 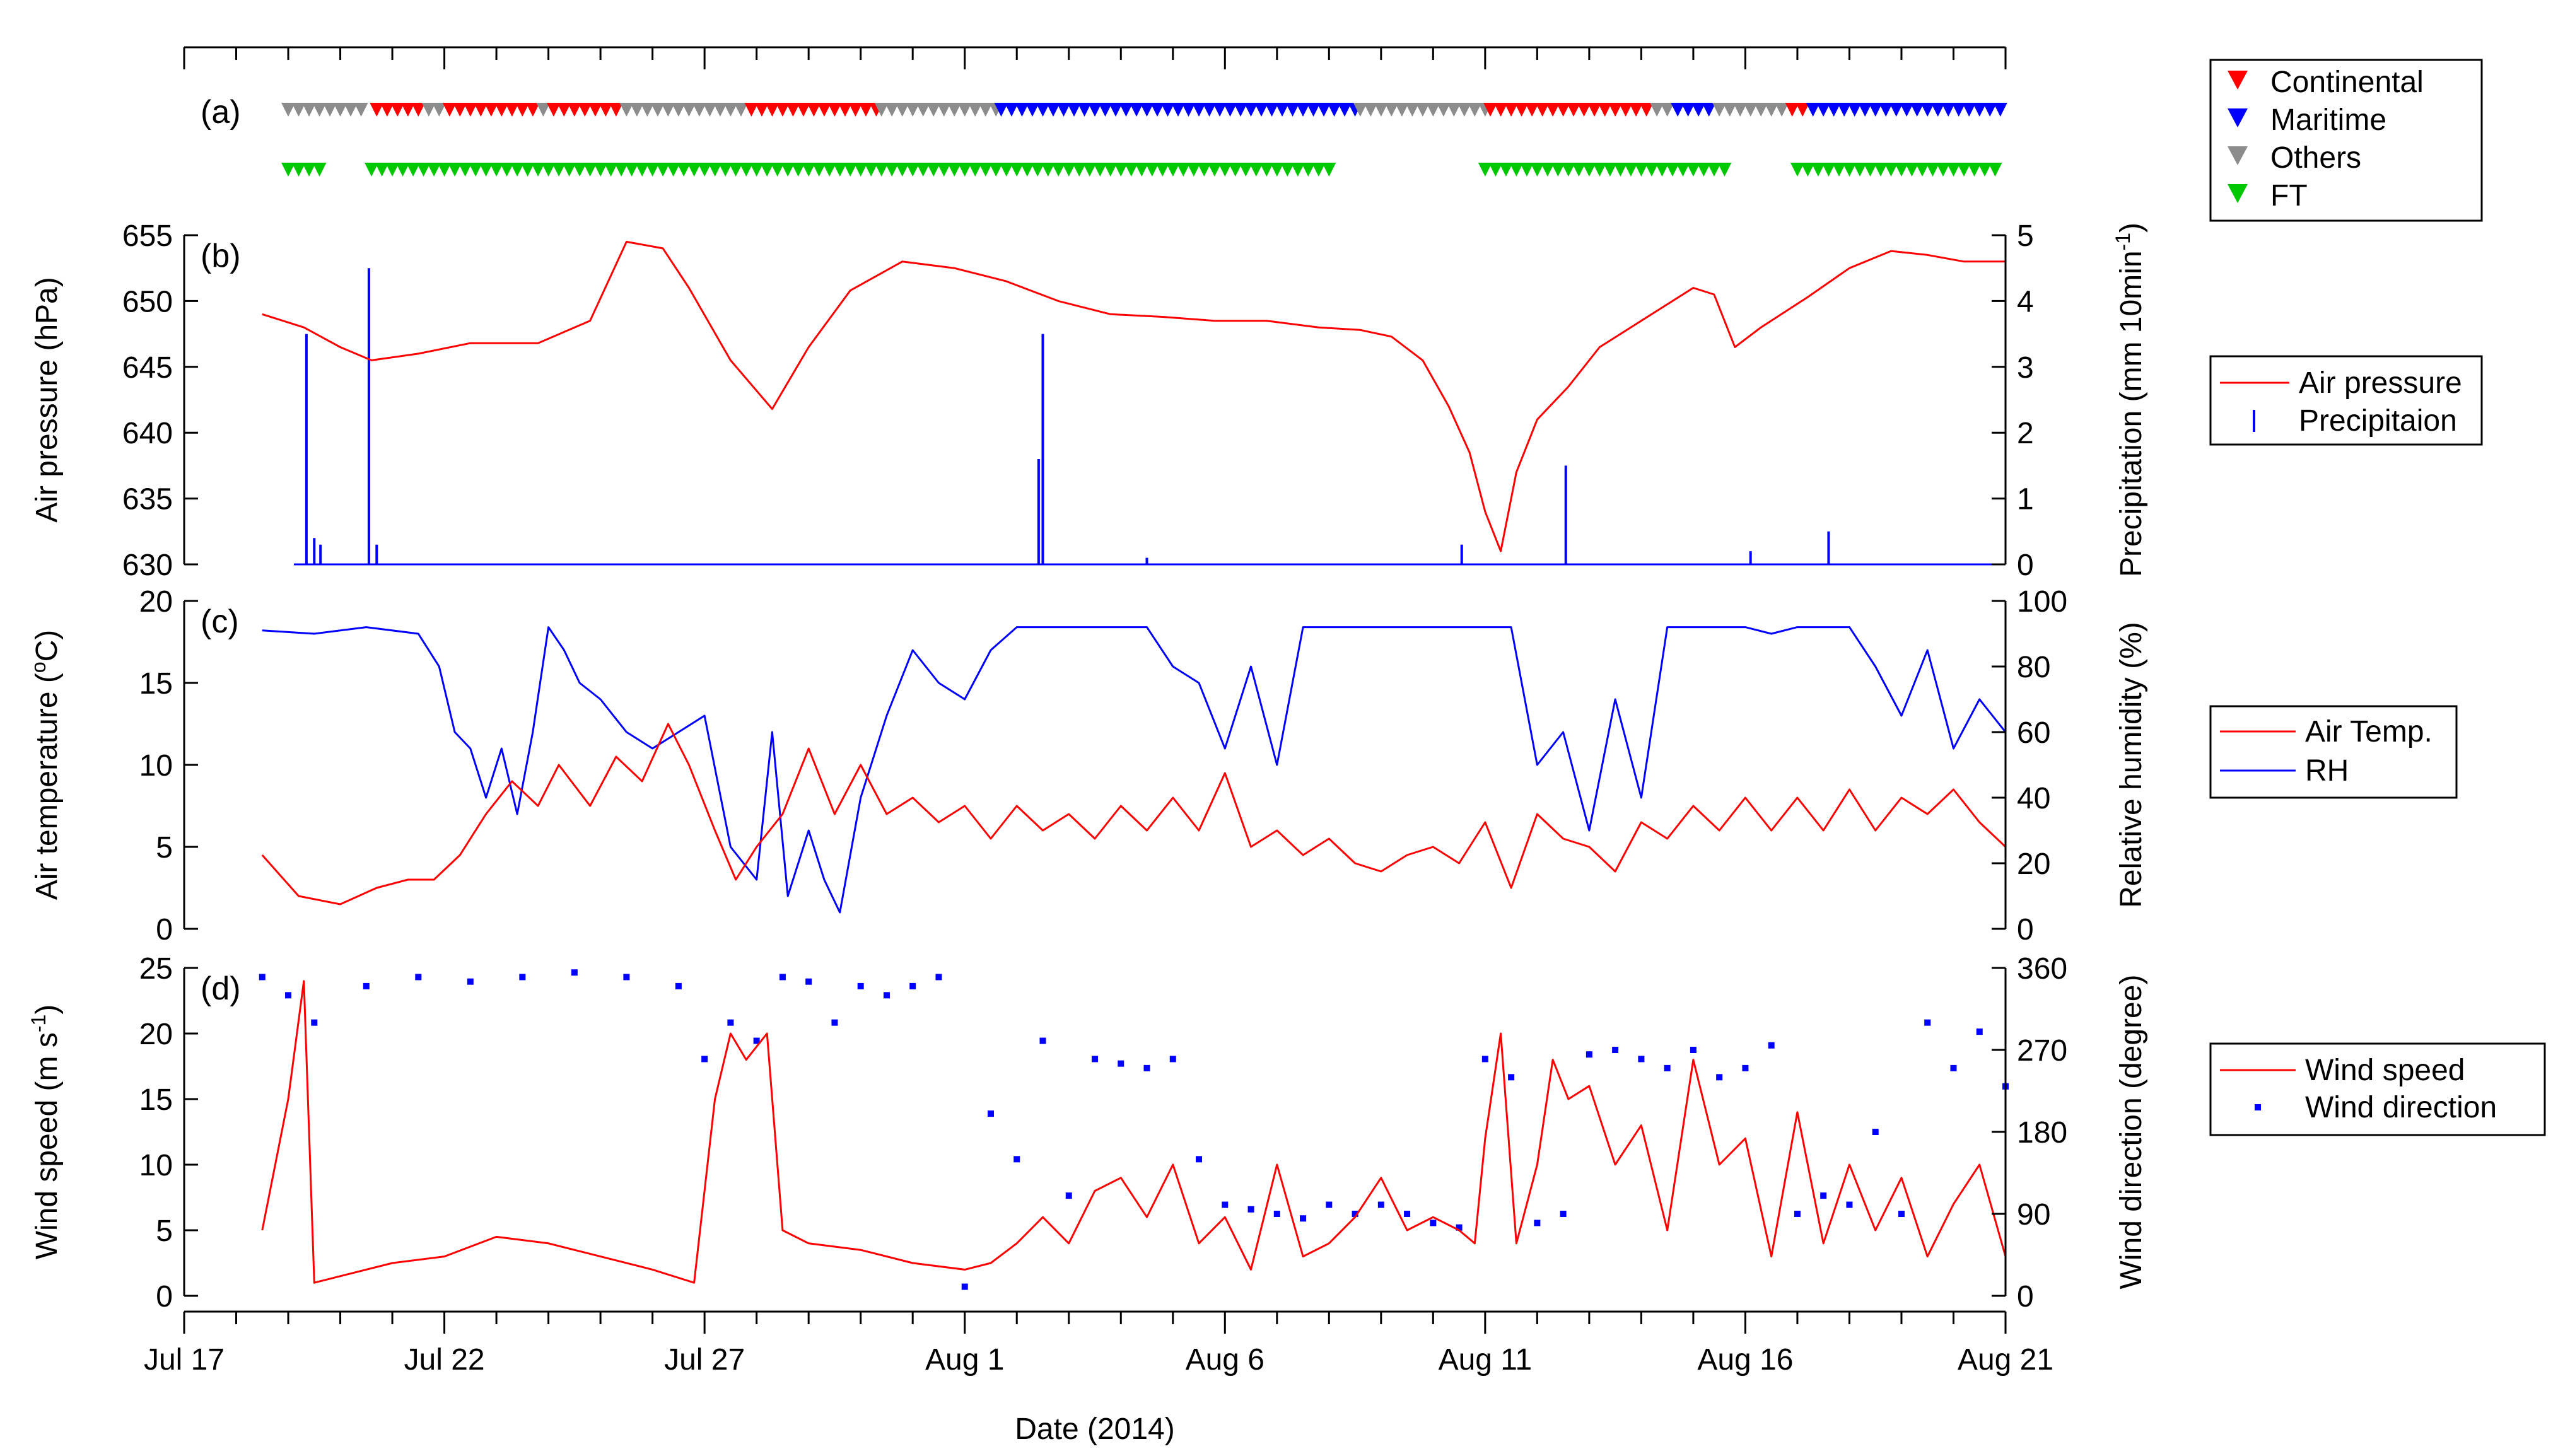 What do you see at coordinates (1095, 58) in the screenshot?
I see `panel-a-ticks` at bounding box center [1095, 58].